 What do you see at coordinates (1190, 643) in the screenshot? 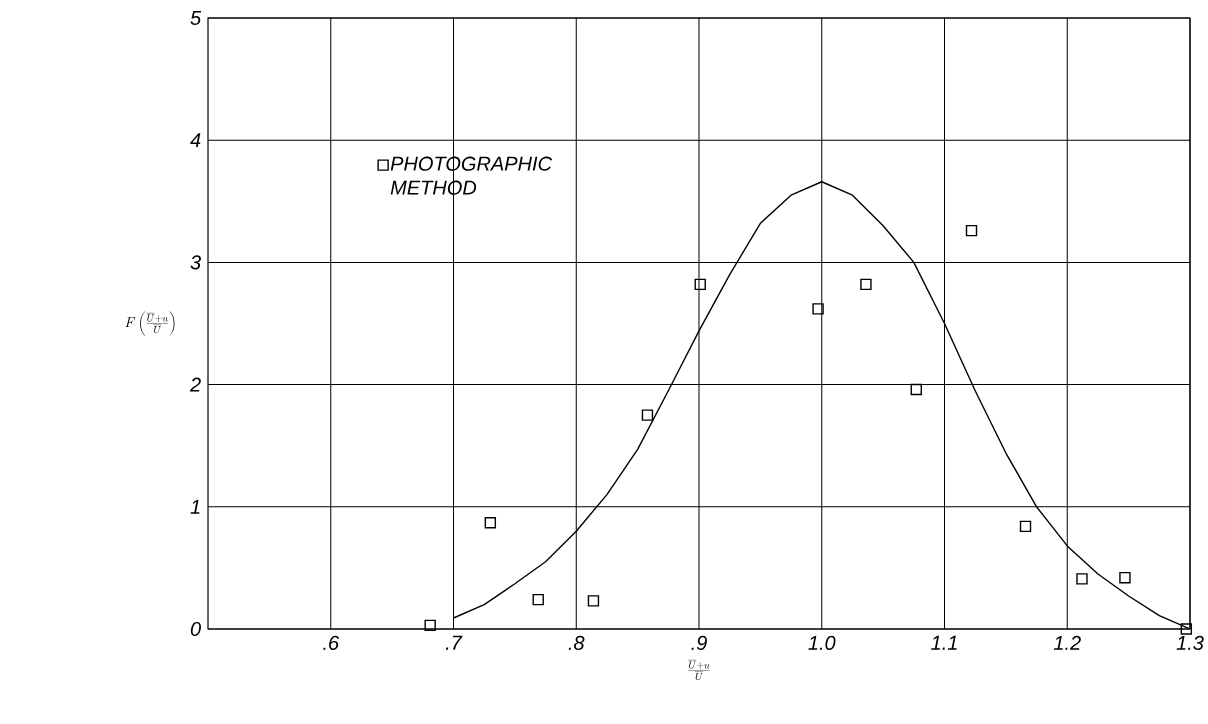
I see `x-tick-label: 1.3` at bounding box center [1190, 643].